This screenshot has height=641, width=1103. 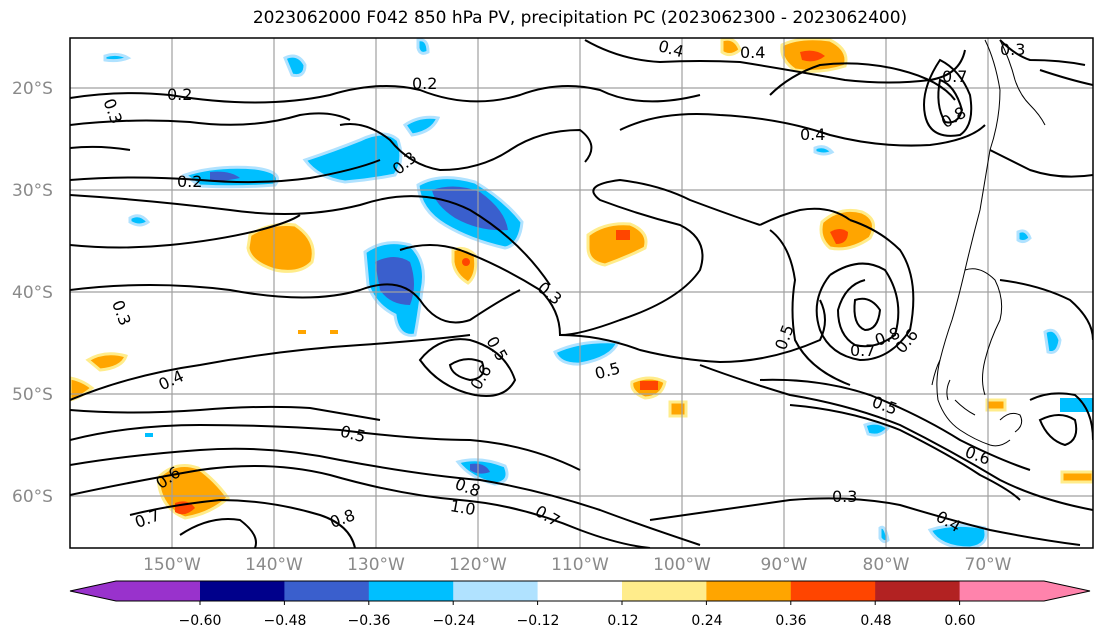 What do you see at coordinates (200, 621) in the screenshot?
I see `colorbar-tick-label: −0.60` at bounding box center [200, 621].